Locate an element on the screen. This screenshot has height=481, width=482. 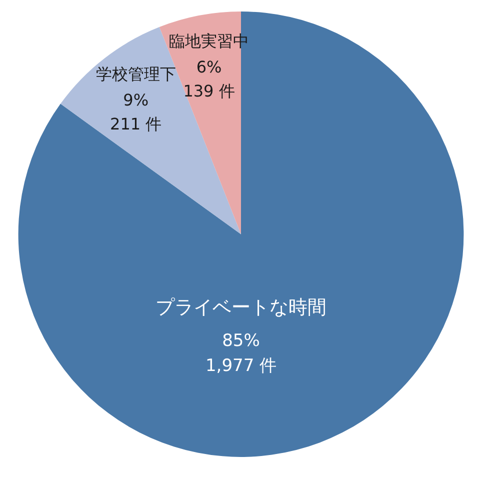
slice-label: プライベートな時間 is located at coordinates (241, 307).